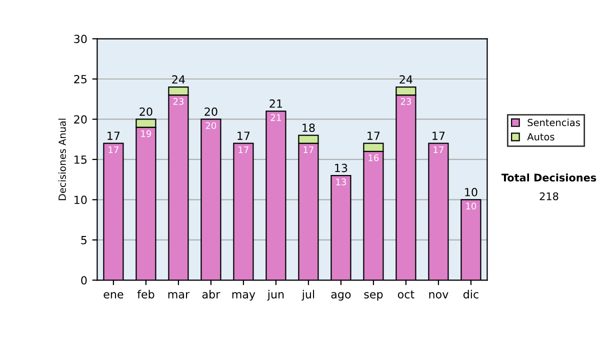 This screenshot has width=600, height=340. Describe the element at coordinates (146, 134) in the screenshot. I see `data-label: 19` at that location.